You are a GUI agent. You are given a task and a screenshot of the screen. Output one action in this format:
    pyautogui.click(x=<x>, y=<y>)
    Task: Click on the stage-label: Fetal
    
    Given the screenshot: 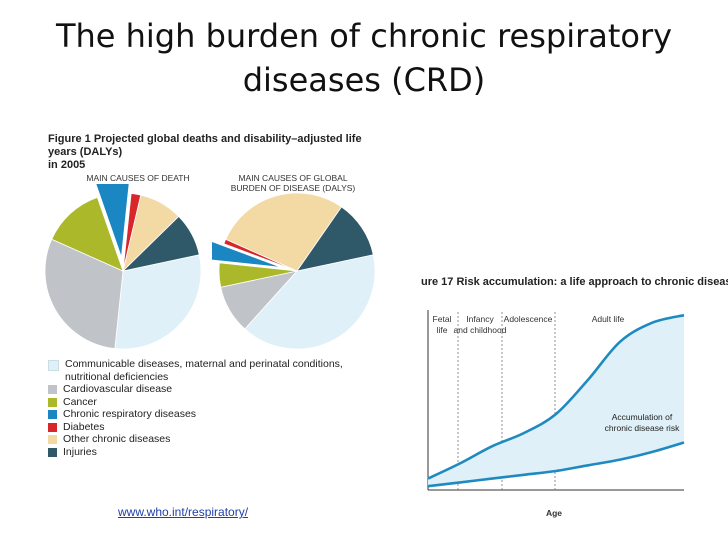 What is the action you would take?
    pyautogui.click(x=442, y=319)
    